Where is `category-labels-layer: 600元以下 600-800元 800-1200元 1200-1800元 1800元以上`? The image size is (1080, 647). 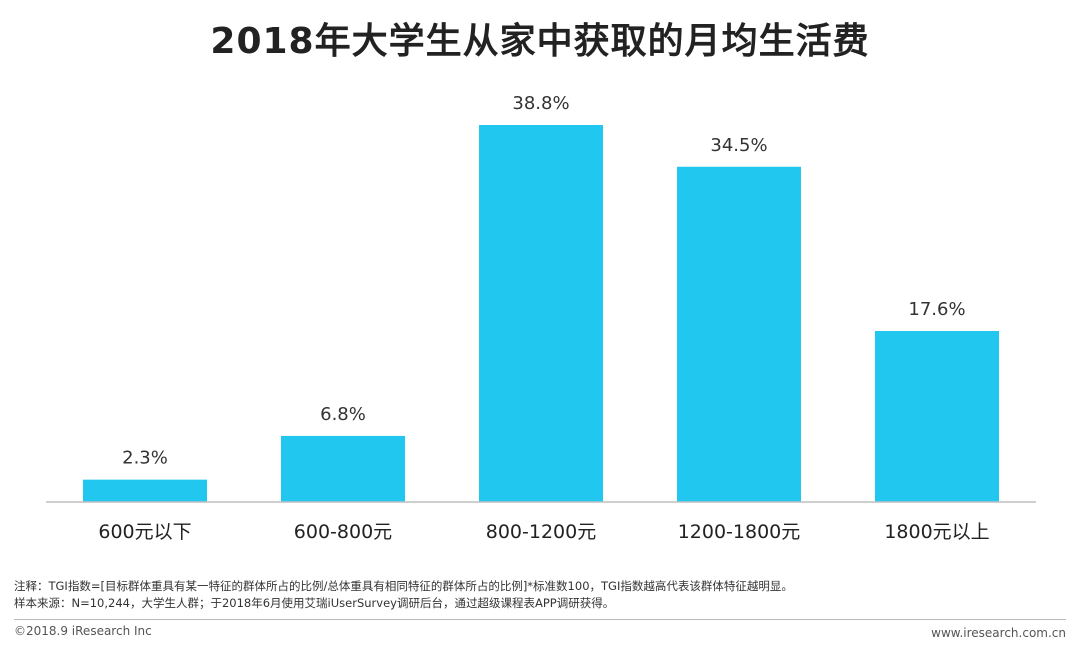 category-labels-layer: 600元以下 600-800元 800-1200元 1200-1800元 1800元以上 is located at coordinates (543, 532).